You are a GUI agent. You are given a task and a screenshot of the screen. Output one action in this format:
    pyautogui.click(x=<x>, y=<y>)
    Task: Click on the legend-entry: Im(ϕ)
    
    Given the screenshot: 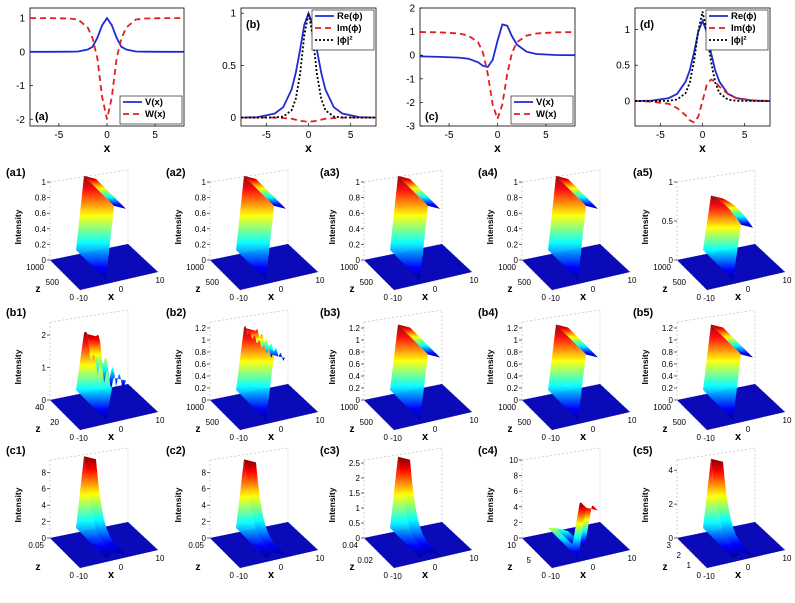 What is the action you would take?
    pyautogui.click(x=743, y=28)
    